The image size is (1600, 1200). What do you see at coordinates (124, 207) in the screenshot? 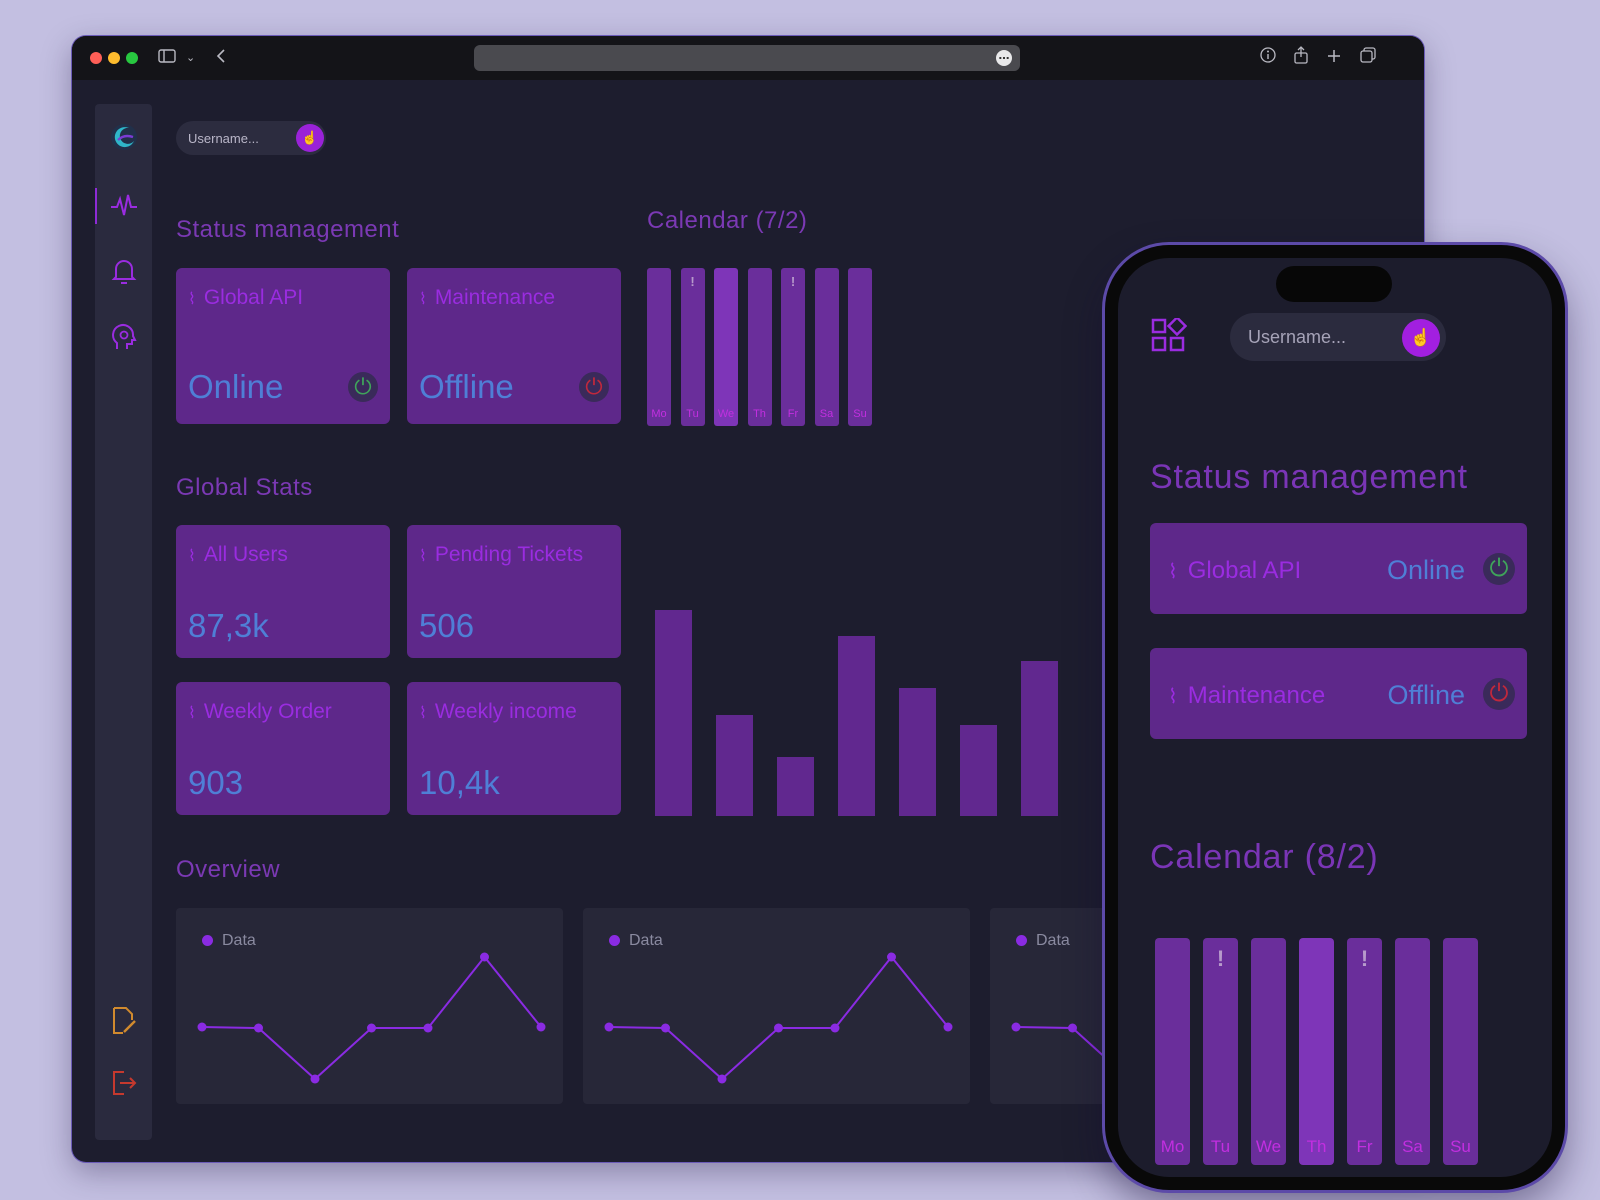
I see `activity-icon` at bounding box center [124, 207].